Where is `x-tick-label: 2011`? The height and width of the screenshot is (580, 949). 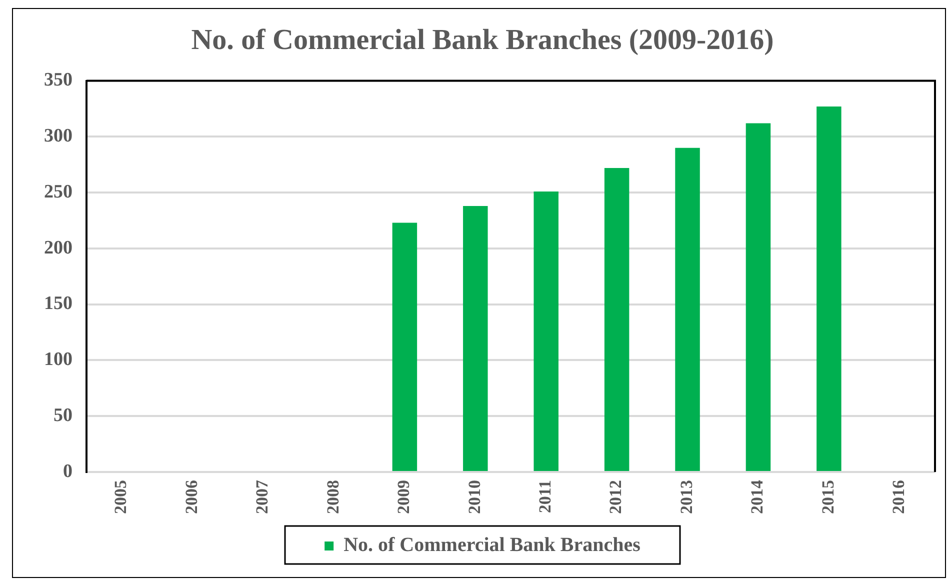 x-tick-label: 2011 is located at coordinates (544, 497).